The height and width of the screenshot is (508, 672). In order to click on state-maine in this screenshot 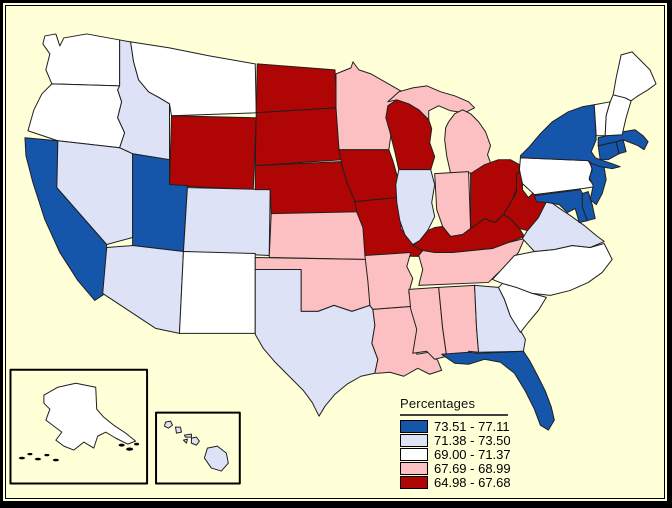, I will do `click(634, 76)`.